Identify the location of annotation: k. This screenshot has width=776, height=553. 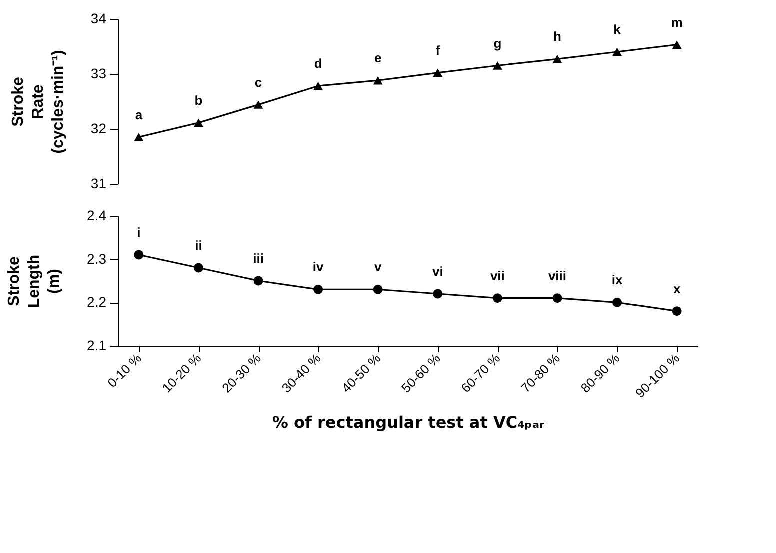
(618, 29).